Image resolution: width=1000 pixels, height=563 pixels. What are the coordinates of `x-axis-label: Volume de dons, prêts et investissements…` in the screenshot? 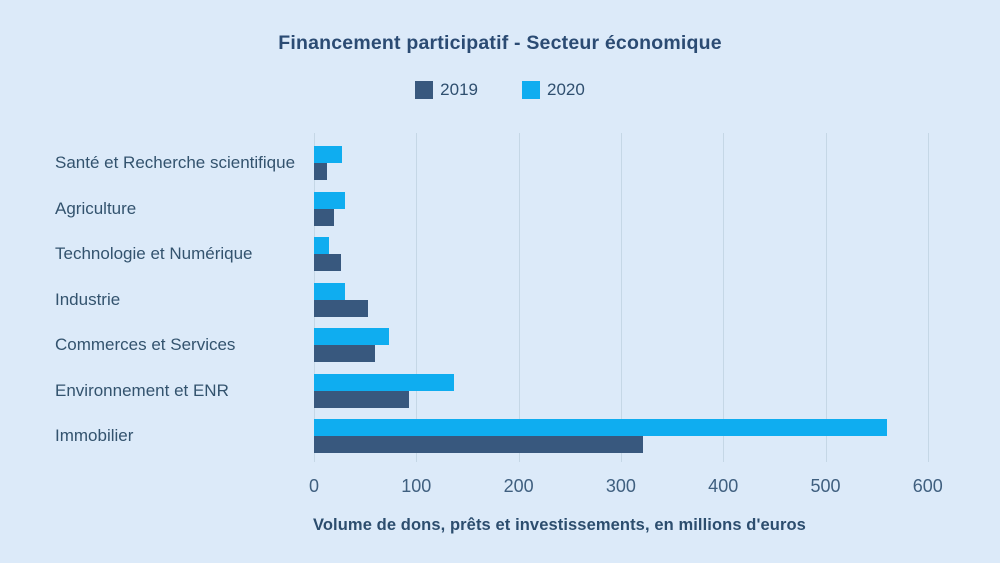 It's located at (559, 525).